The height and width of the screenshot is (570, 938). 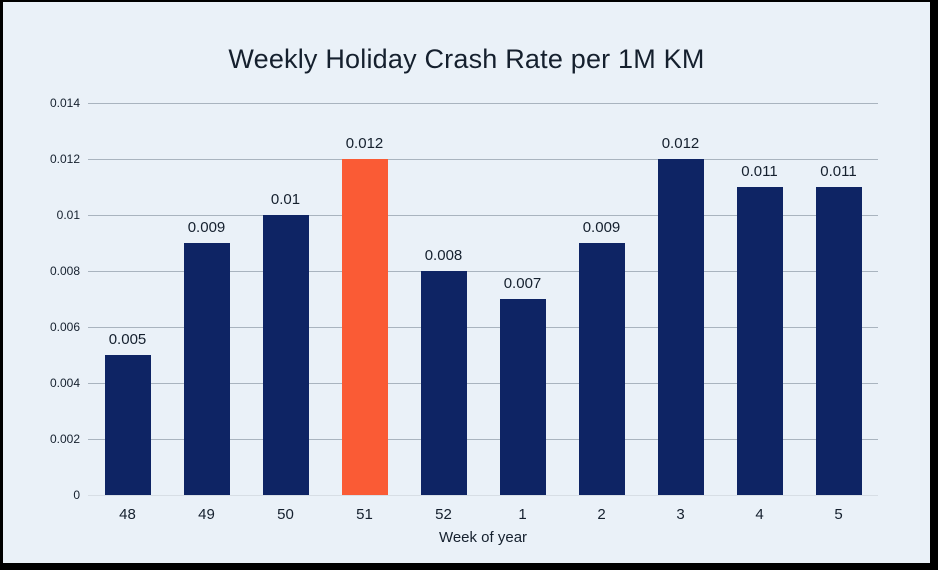 I want to click on y-axis-tick-label: 0.008, so click(x=64, y=271).